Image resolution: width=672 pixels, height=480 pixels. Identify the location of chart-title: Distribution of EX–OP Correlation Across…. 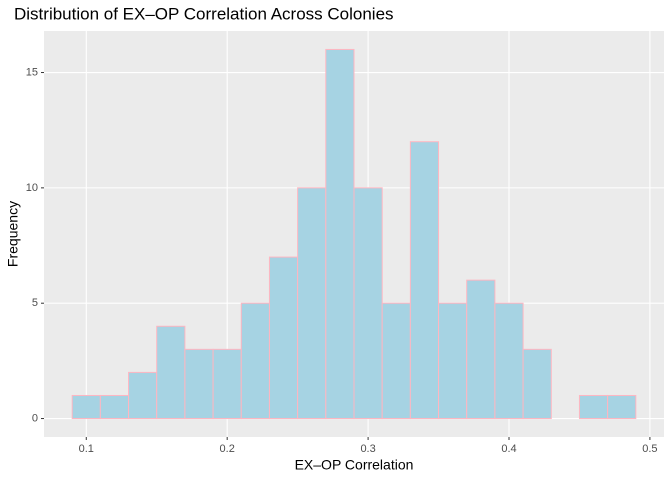
(204, 13).